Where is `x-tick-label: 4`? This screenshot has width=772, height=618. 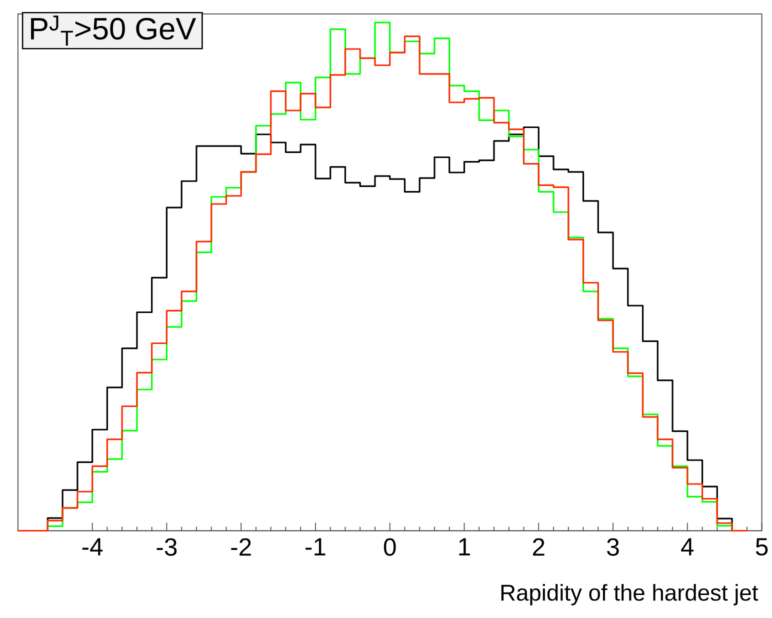
x-tick-label: 4 is located at coordinates (687, 547).